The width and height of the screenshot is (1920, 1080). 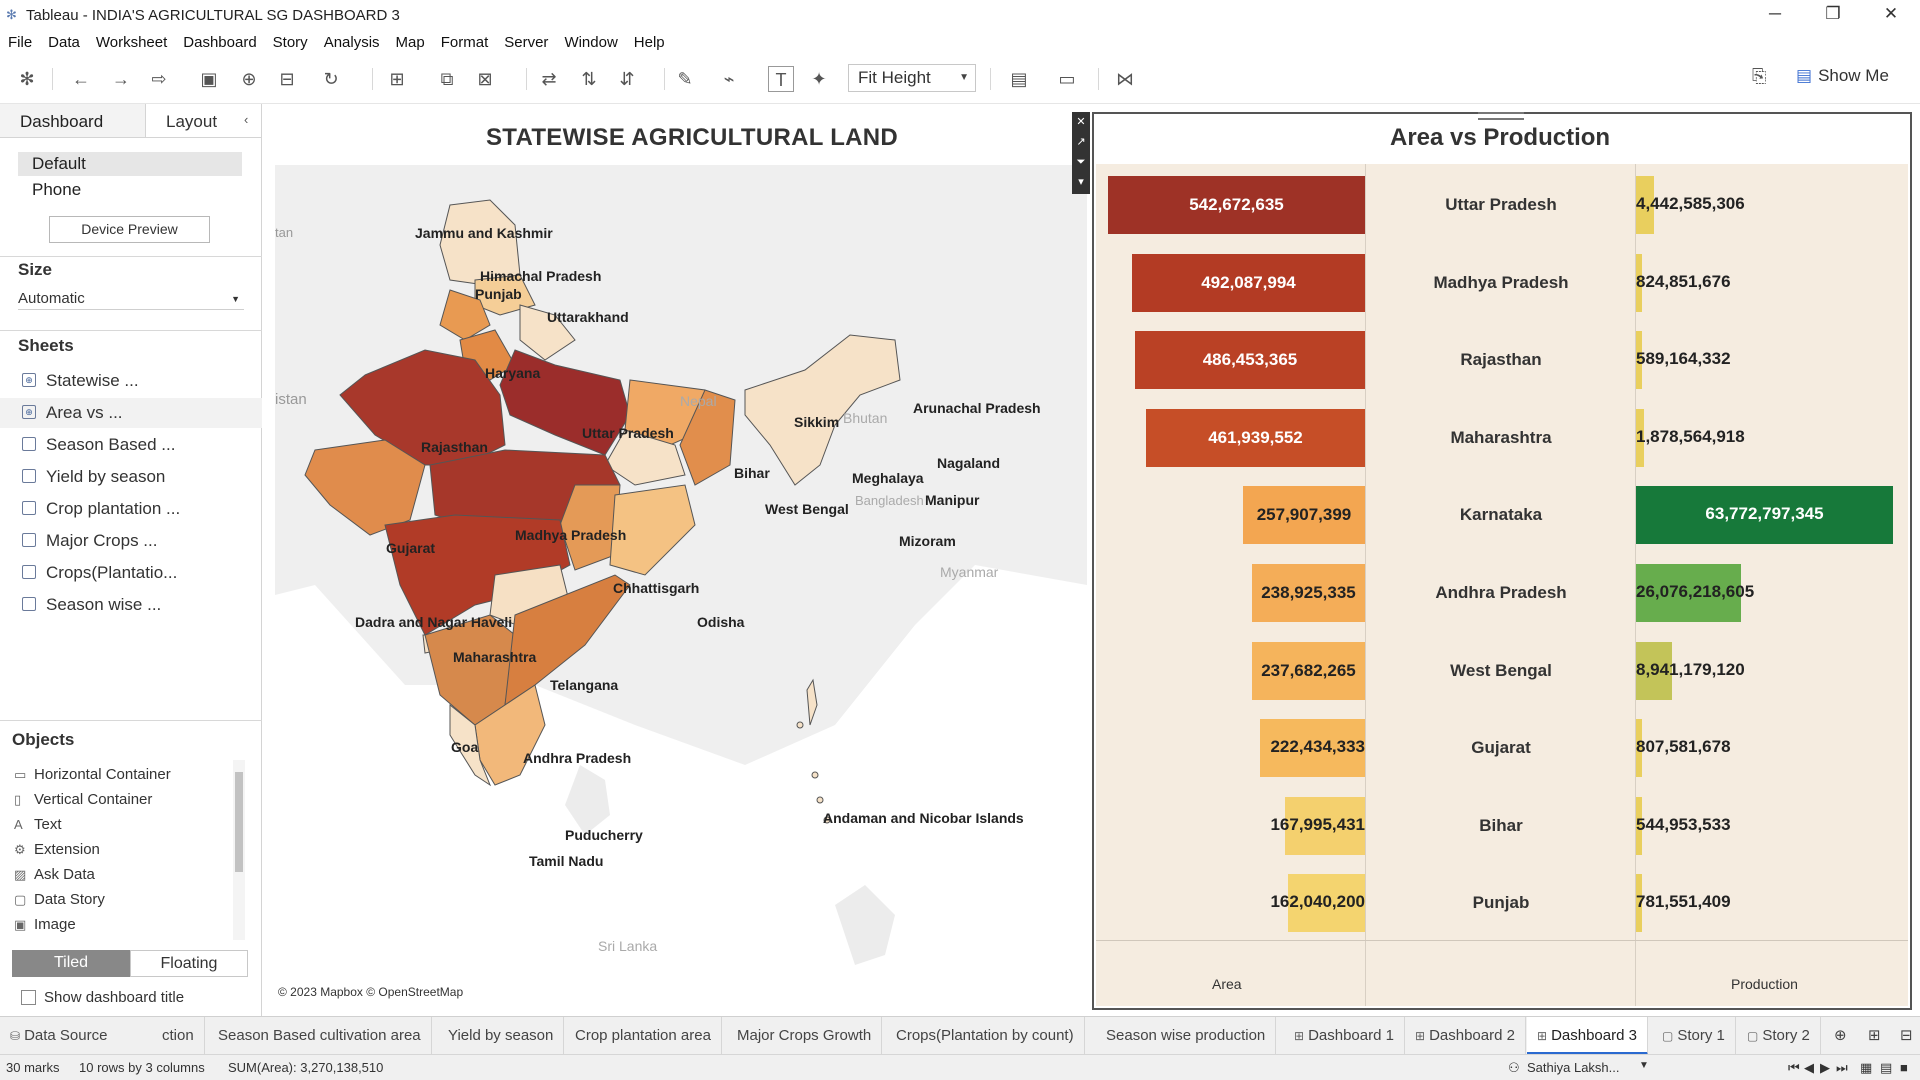 What do you see at coordinates (287, 79) in the screenshot?
I see `pause-updates-icon: ⊟` at bounding box center [287, 79].